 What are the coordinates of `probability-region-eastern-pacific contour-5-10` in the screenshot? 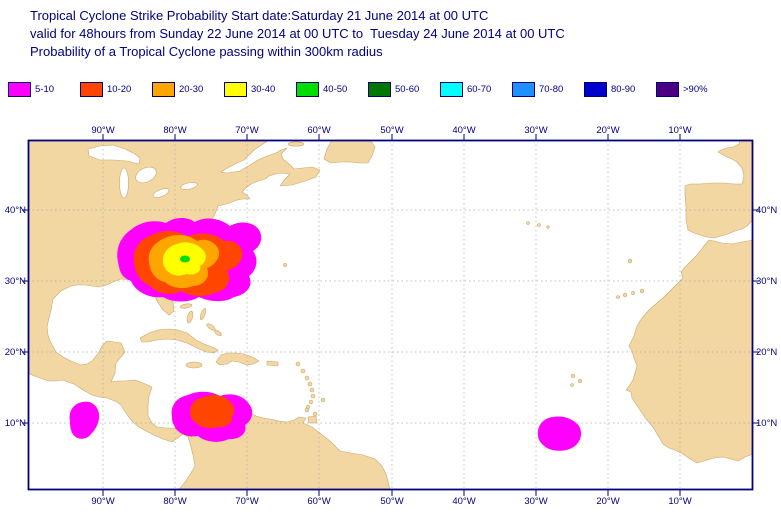 It's located at (84, 420).